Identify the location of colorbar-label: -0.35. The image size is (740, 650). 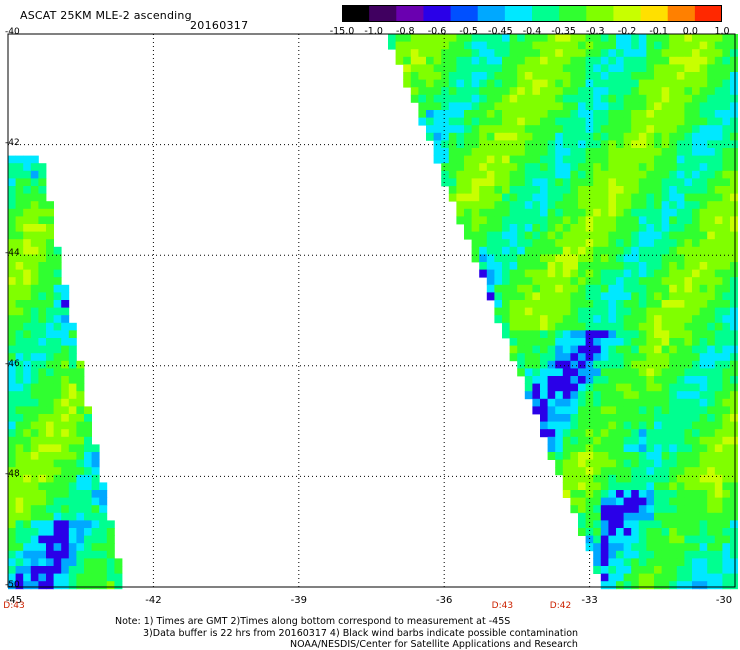
(563, 31).